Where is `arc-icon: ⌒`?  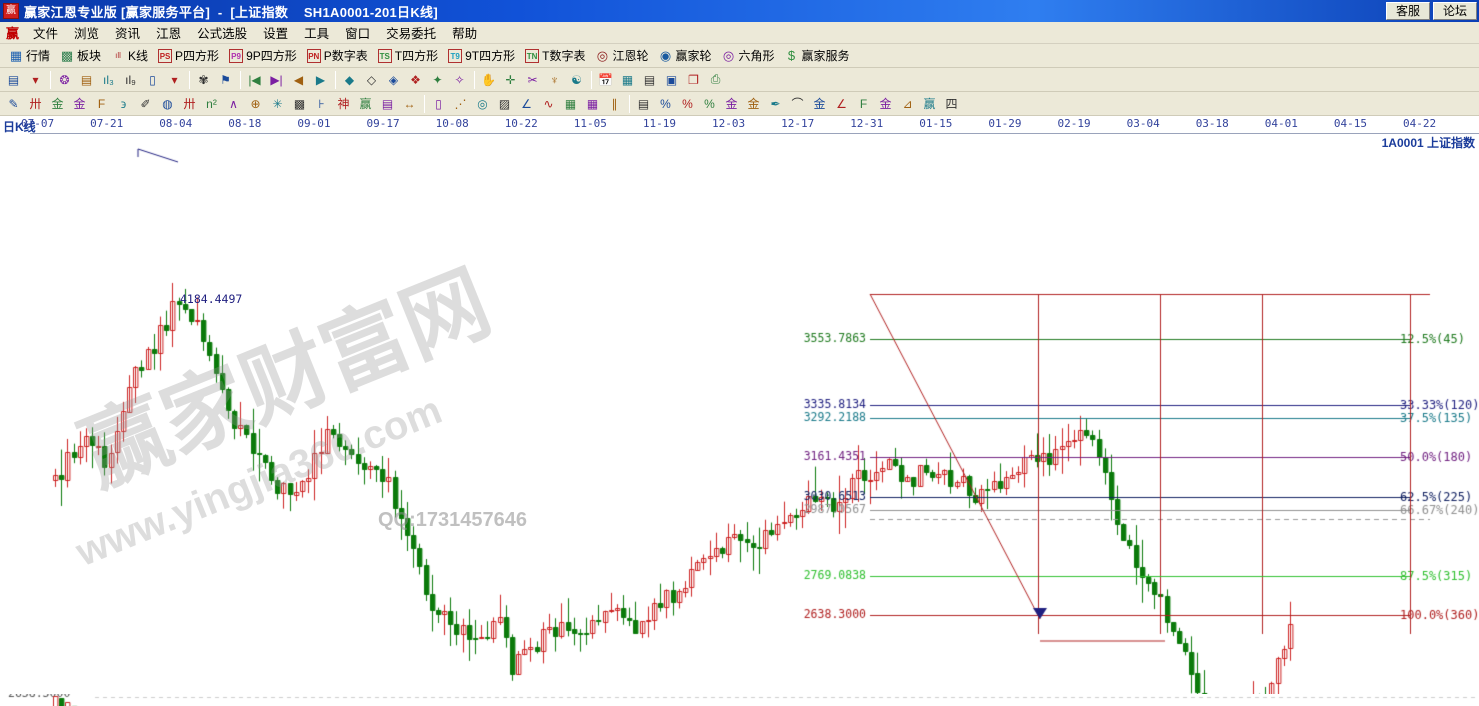 arc-icon: ⌒ is located at coordinates (797, 104).